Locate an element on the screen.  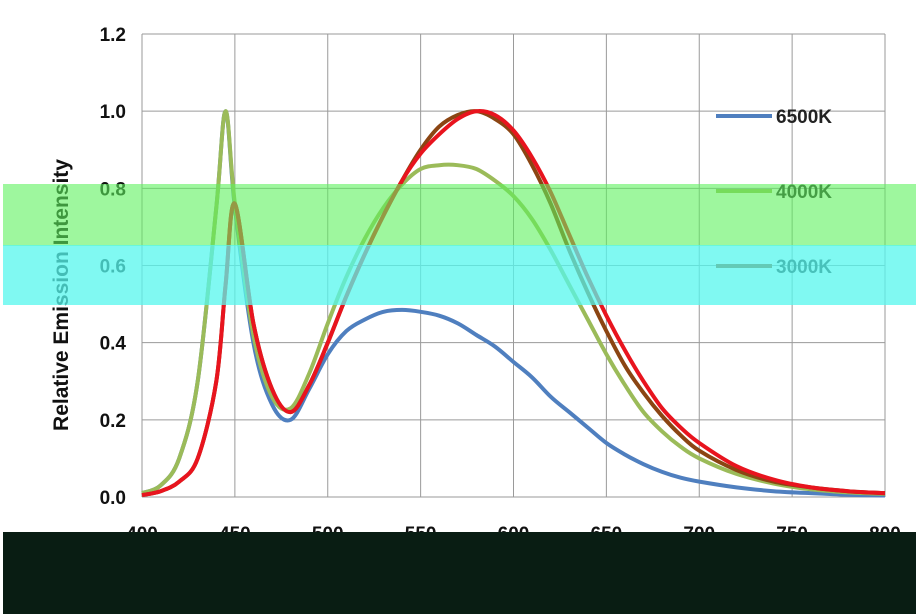
y-tick-label: 1.0 is located at coordinates (113, 112).